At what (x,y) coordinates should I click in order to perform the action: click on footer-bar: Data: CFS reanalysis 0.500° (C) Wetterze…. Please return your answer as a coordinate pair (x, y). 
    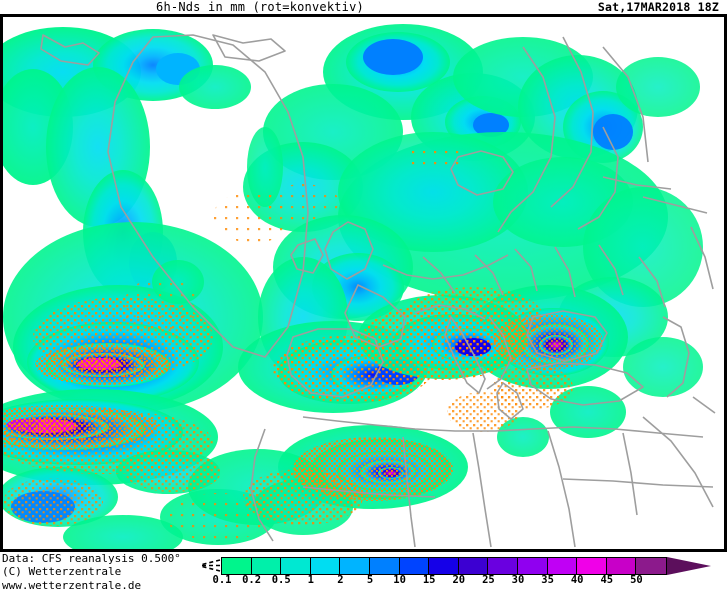
    Looking at the image, I should click on (363, 572).